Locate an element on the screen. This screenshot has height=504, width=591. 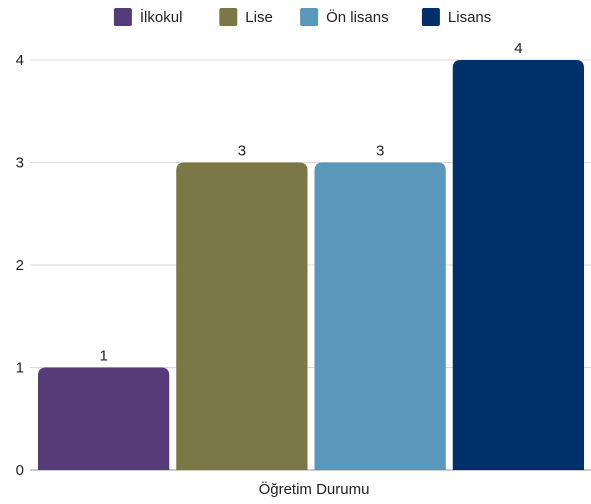
legend-label-1: İlkokul is located at coordinates (161, 17).